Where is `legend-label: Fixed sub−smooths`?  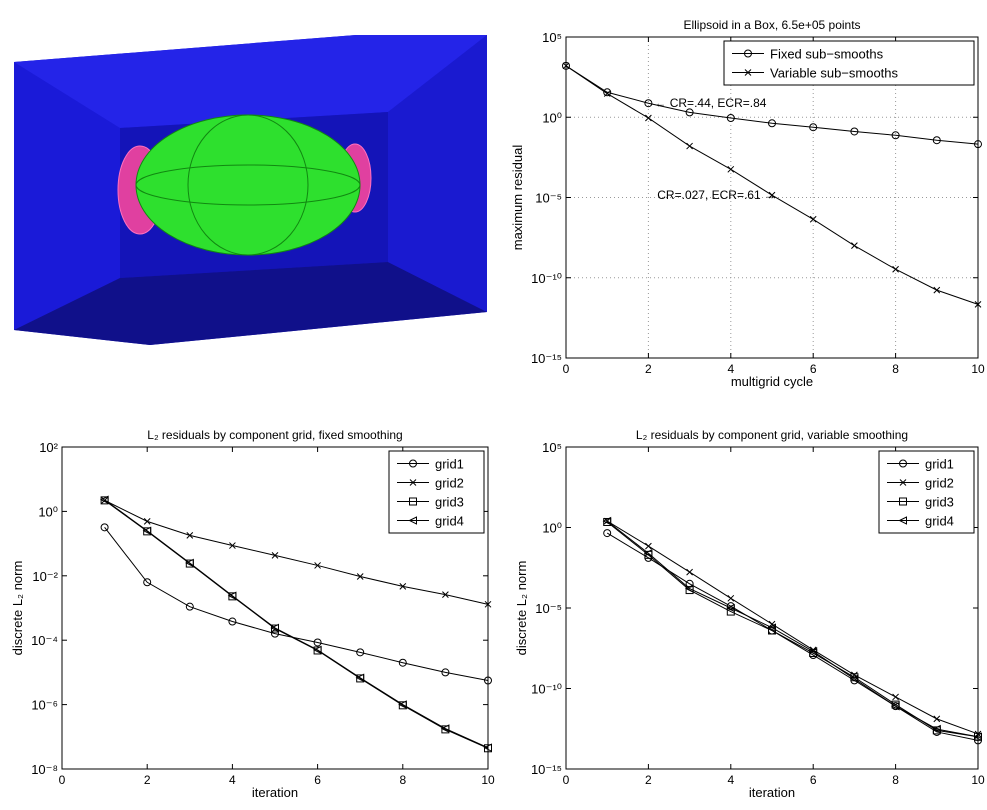
legend-label: Fixed sub−smooths is located at coordinates (827, 54).